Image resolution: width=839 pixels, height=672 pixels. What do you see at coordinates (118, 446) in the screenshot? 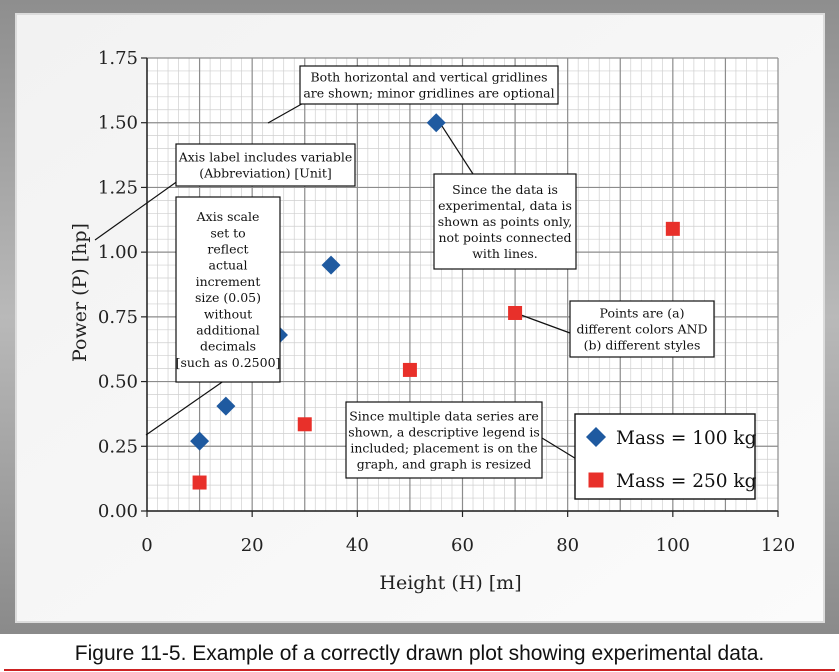
I see `y-tick-label: 0.25` at bounding box center [118, 446].